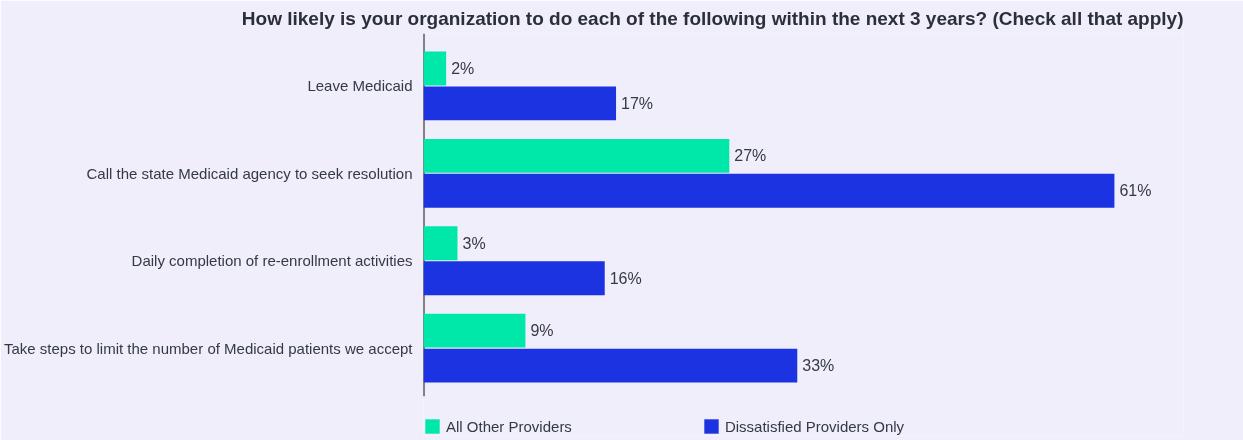  Describe the element at coordinates (542, 331) in the screenshot. I see `data-label: 9%` at that location.